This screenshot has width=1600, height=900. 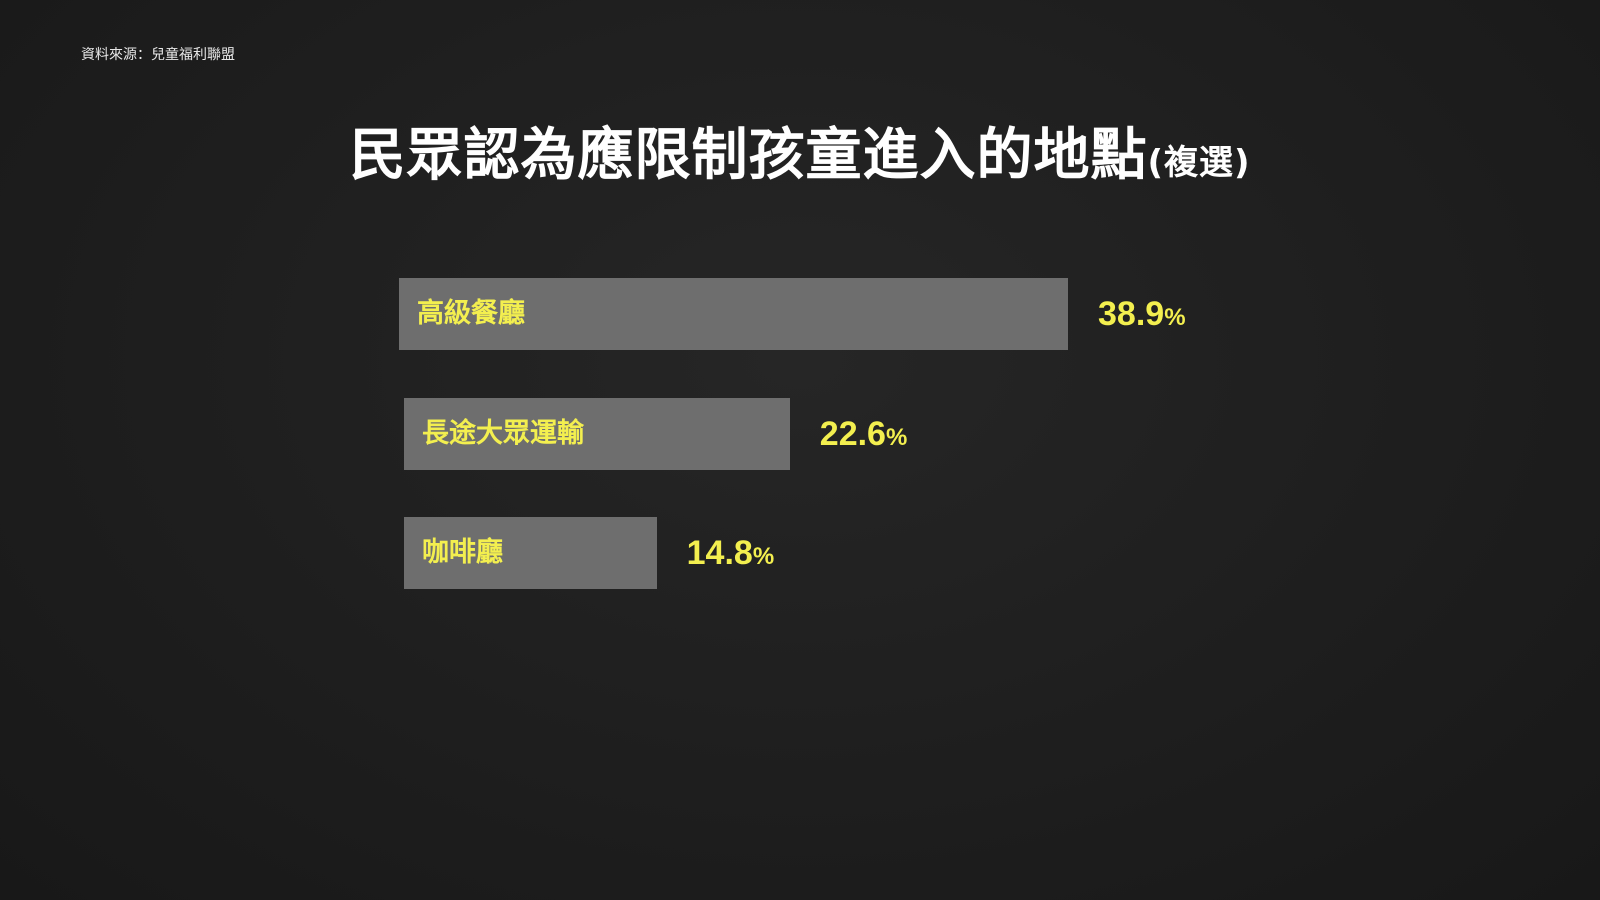 What do you see at coordinates (597, 434) in the screenshot?
I see `bar-1: 長途大眾運輸` at bounding box center [597, 434].